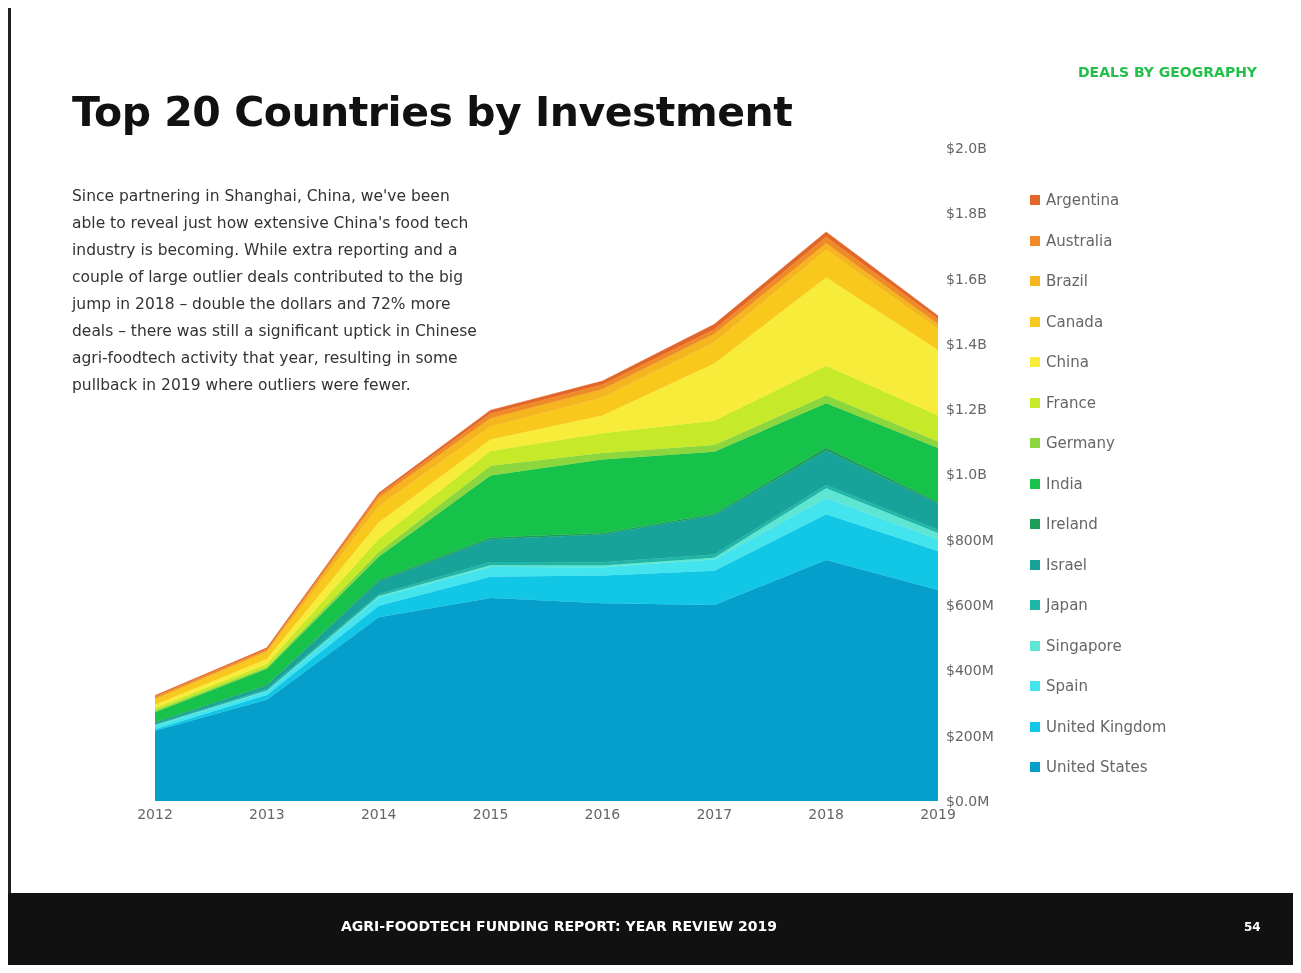  I want to click on x-tick-label: 2015, so click(490, 813).